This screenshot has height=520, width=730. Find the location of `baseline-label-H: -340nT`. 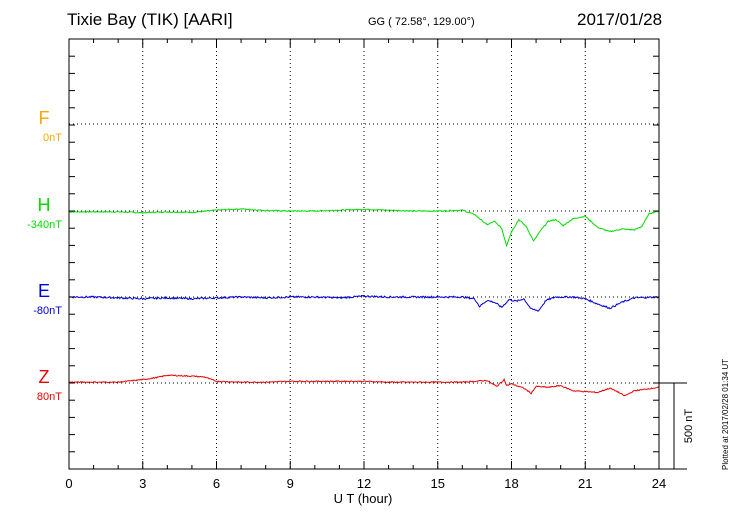

baseline-label-H: -340nT is located at coordinates (44, 225).